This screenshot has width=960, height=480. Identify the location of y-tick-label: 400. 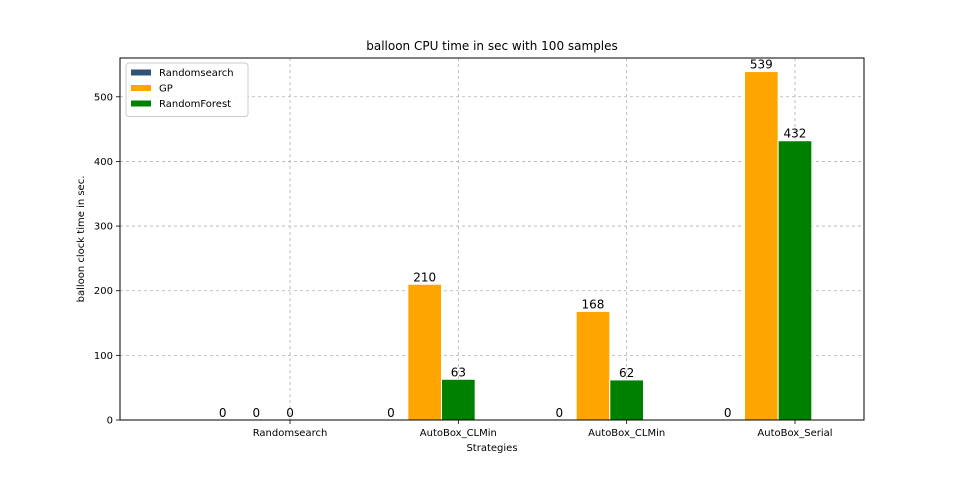
(103, 162).